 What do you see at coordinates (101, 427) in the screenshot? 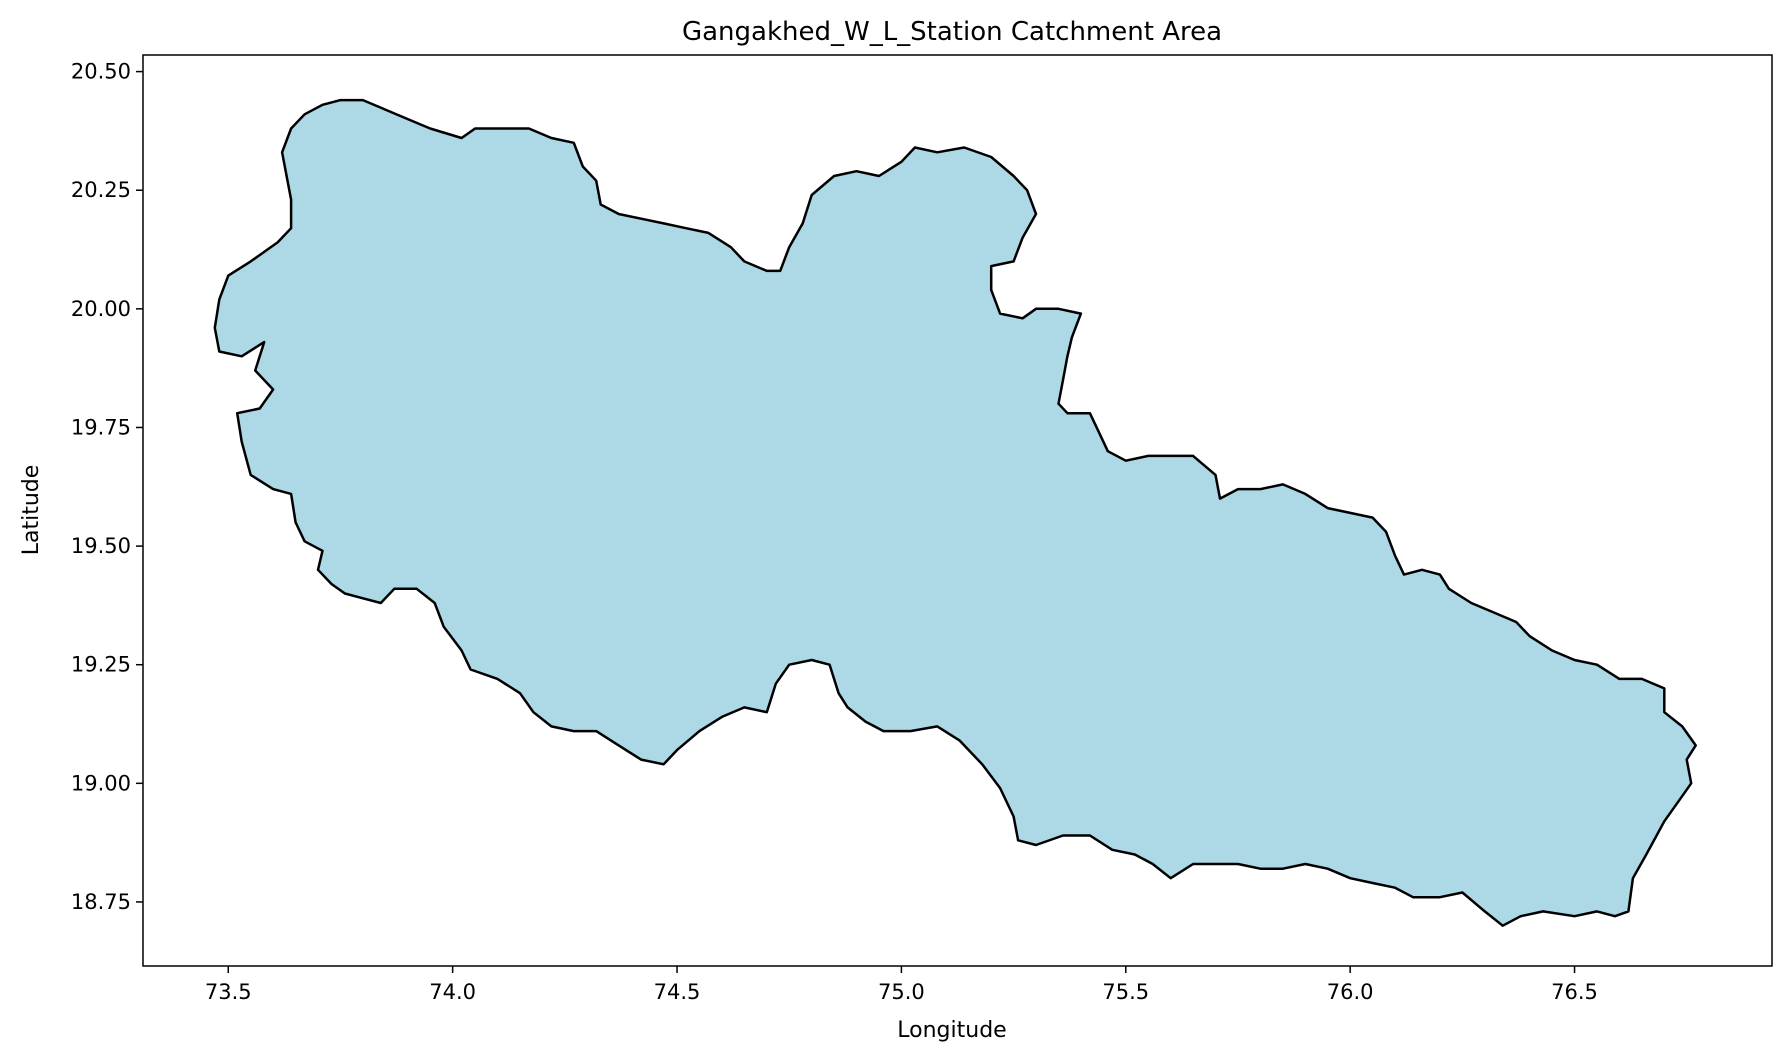
I see `y-tick-label: 19.75` at bounding box center [101, 427].